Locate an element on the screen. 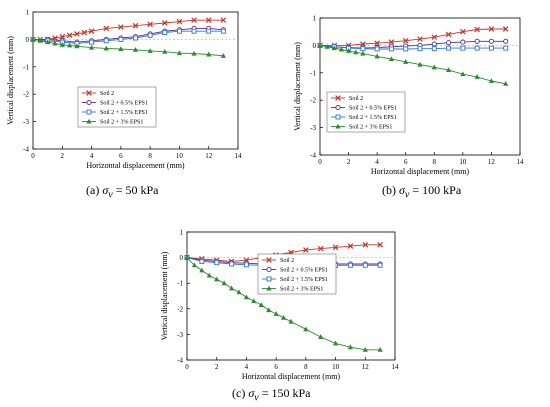 The height and width of the screenshot is (407, 550). x-tick-label: 4 is located at coordinates (92, 156).